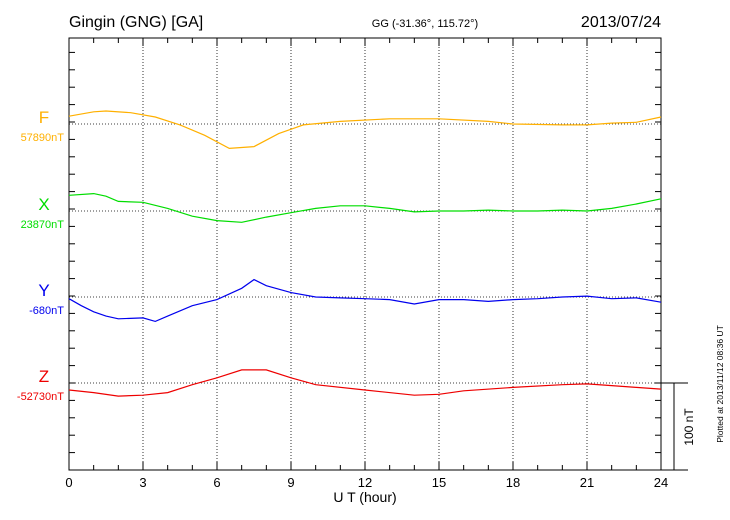 The height and width of the screenshot is (520, 730). I want to click on series-line-f, so click(365, 130).